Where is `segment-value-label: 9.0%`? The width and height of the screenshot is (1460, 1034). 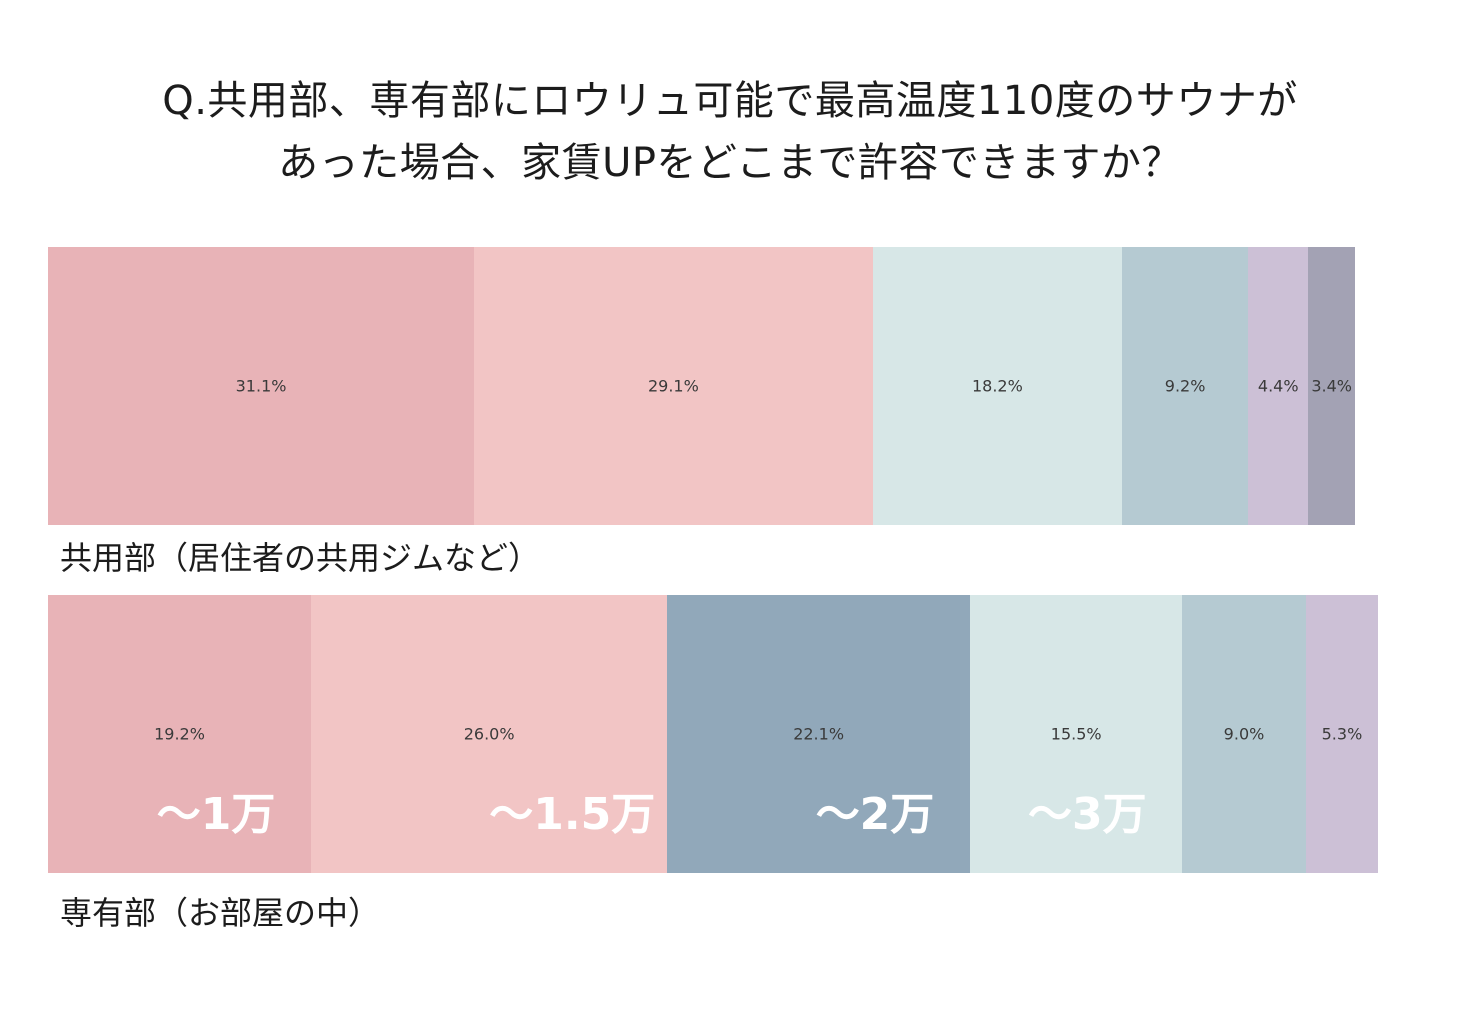
segment-value-label: 9.0% is located at coordinates (1244, 734).